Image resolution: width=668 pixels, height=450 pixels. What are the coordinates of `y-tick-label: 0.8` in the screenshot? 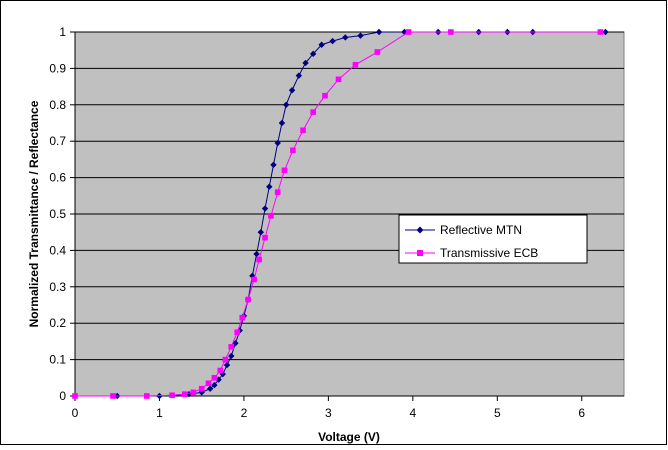 It's located at (57, 105).